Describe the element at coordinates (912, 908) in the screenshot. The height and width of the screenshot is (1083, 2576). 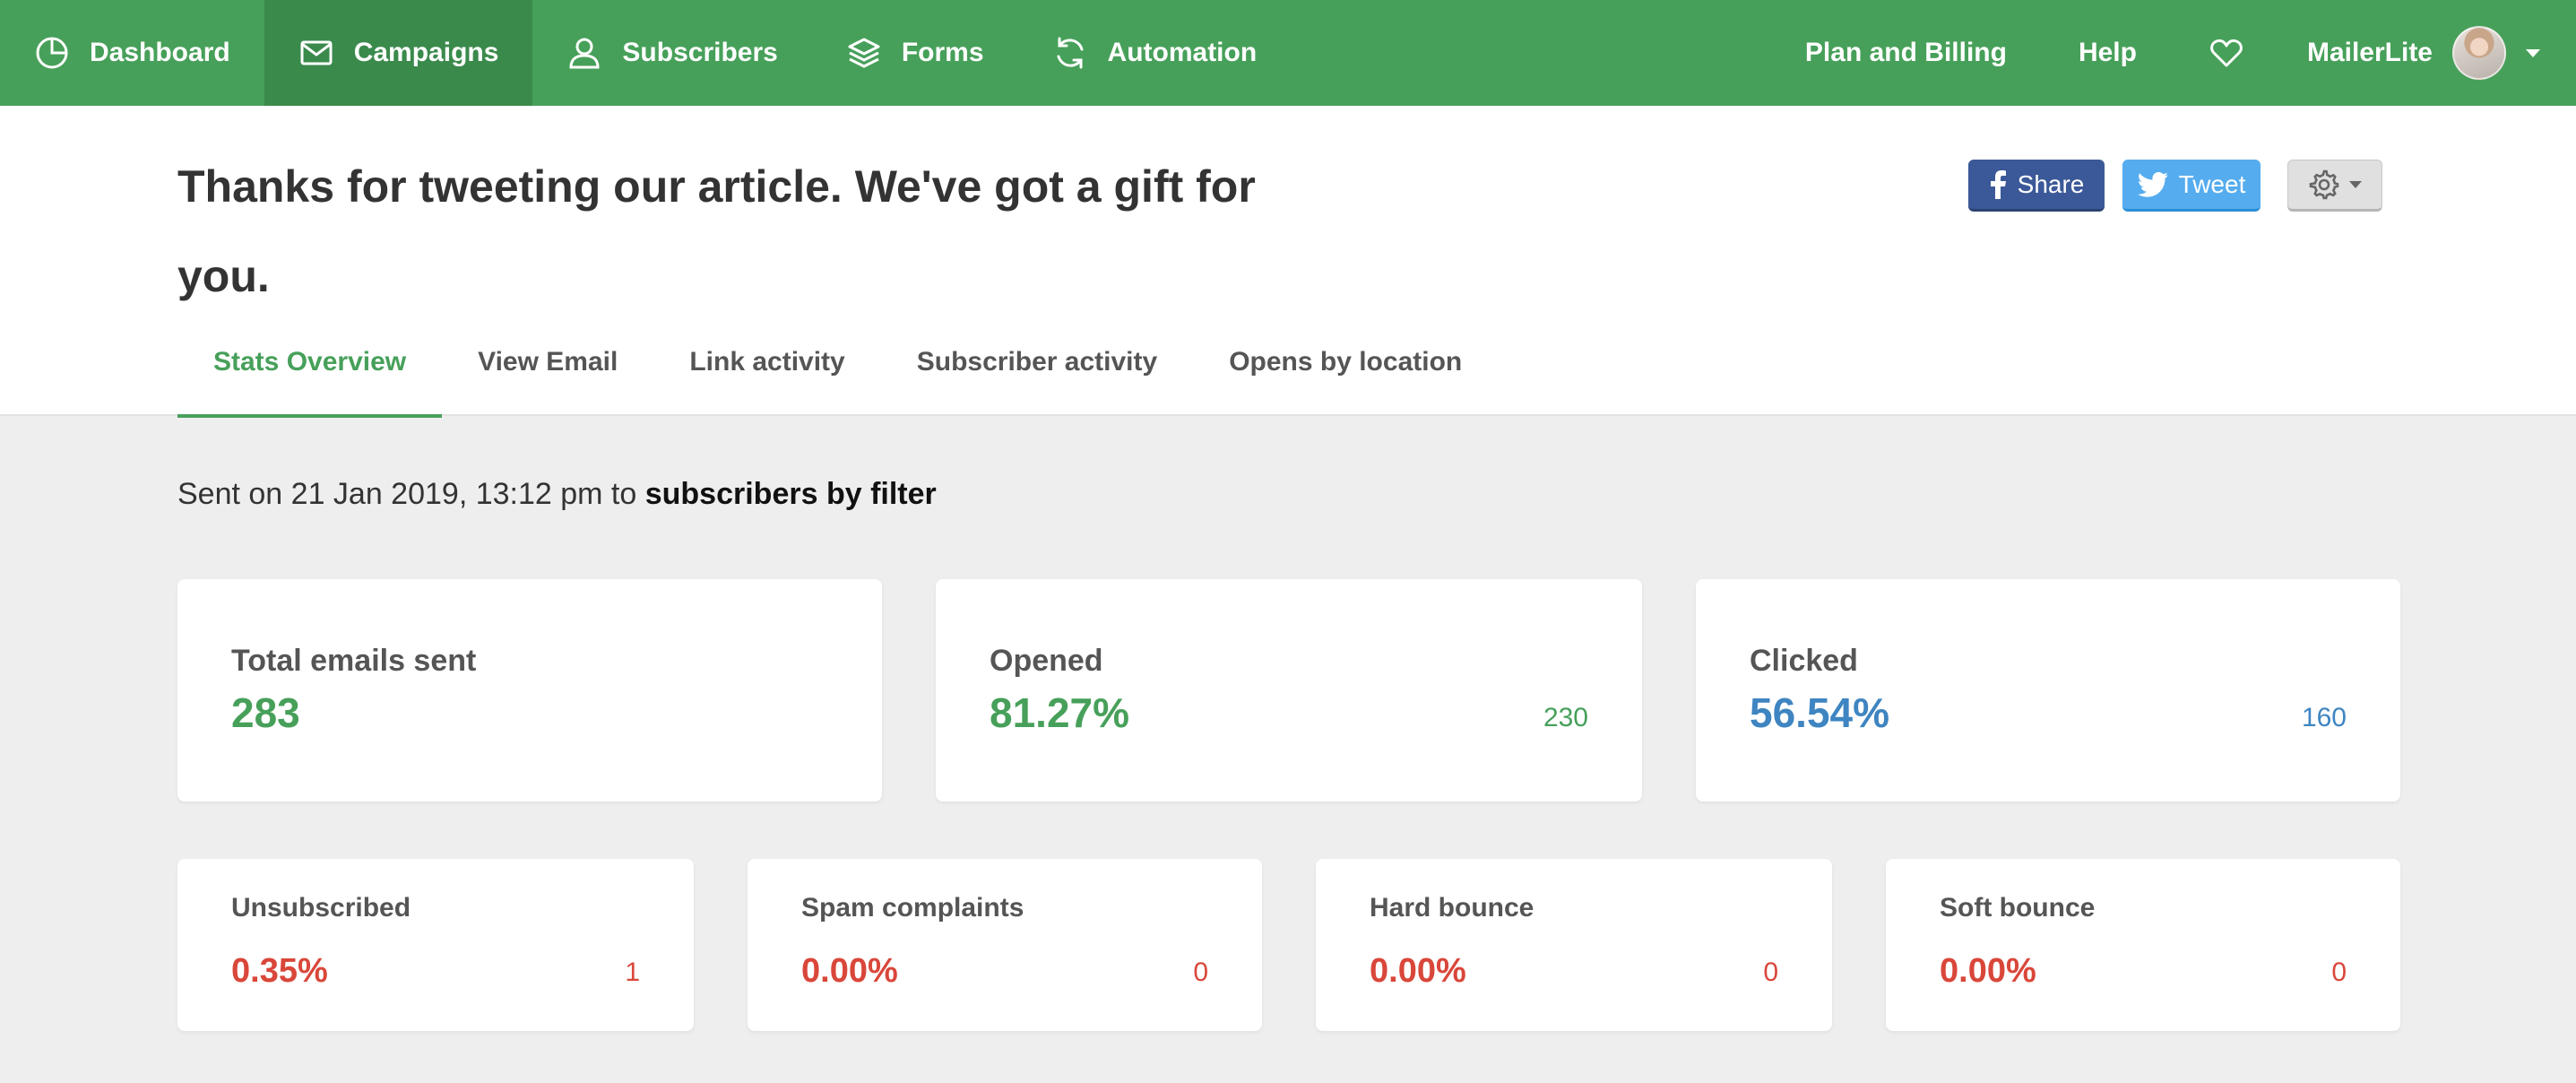
I see `stat-label: Spam complaints` at that location.